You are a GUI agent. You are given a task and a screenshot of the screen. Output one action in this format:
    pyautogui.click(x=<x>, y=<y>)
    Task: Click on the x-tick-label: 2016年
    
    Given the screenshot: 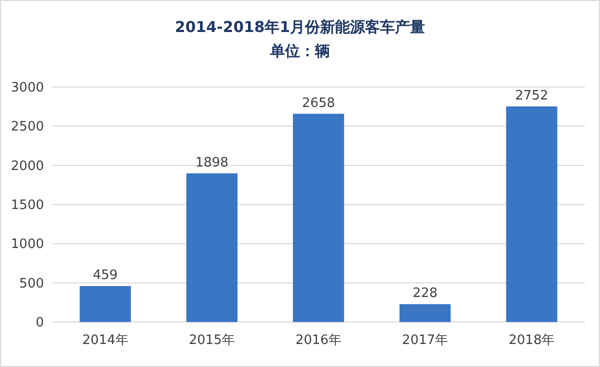 What is the action you would take?
    pyautogui.click(x=318, y=340)
    